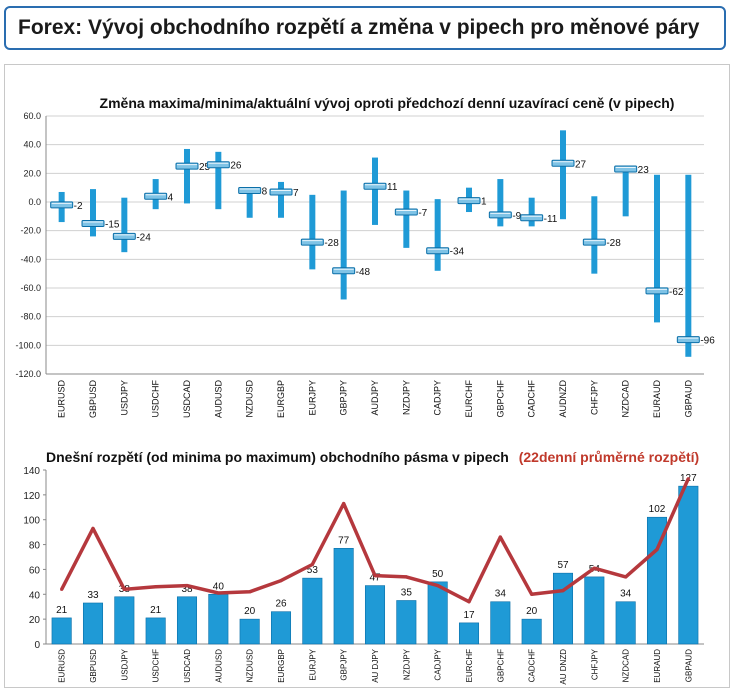 This screenshot has width=734, height=692. I want to click on chart1-y-tick-label: -100.0, so click(28, 345).